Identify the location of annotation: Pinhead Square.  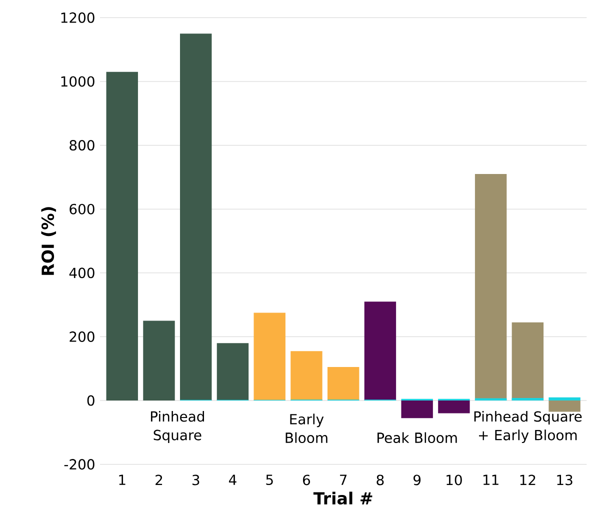
(177, 427).